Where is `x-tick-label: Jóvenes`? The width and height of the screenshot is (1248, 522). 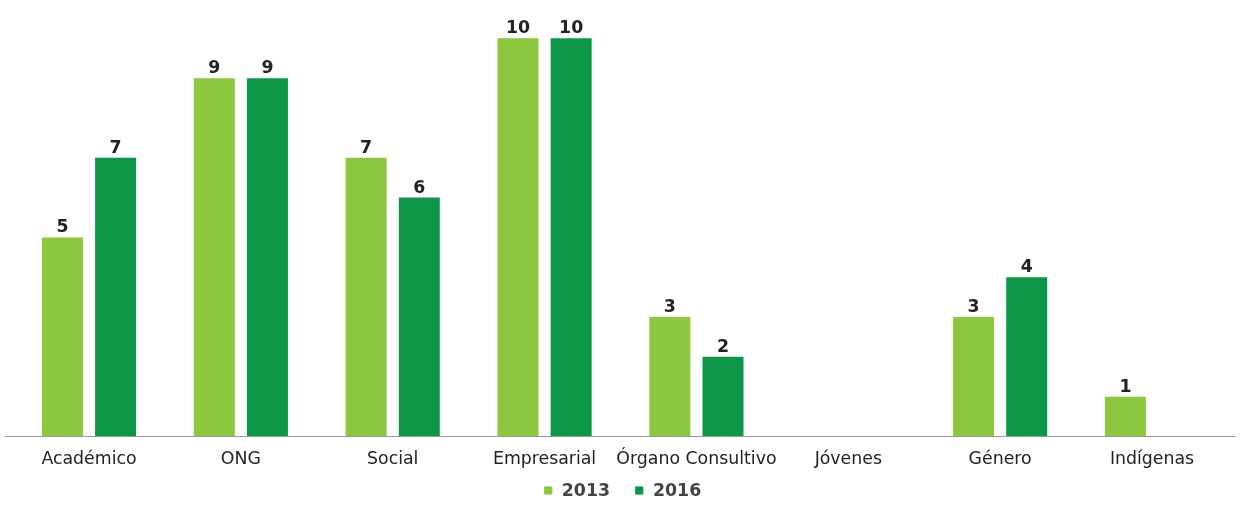
x-tick-label: Jóvenes is located at coordinates (847, 457).